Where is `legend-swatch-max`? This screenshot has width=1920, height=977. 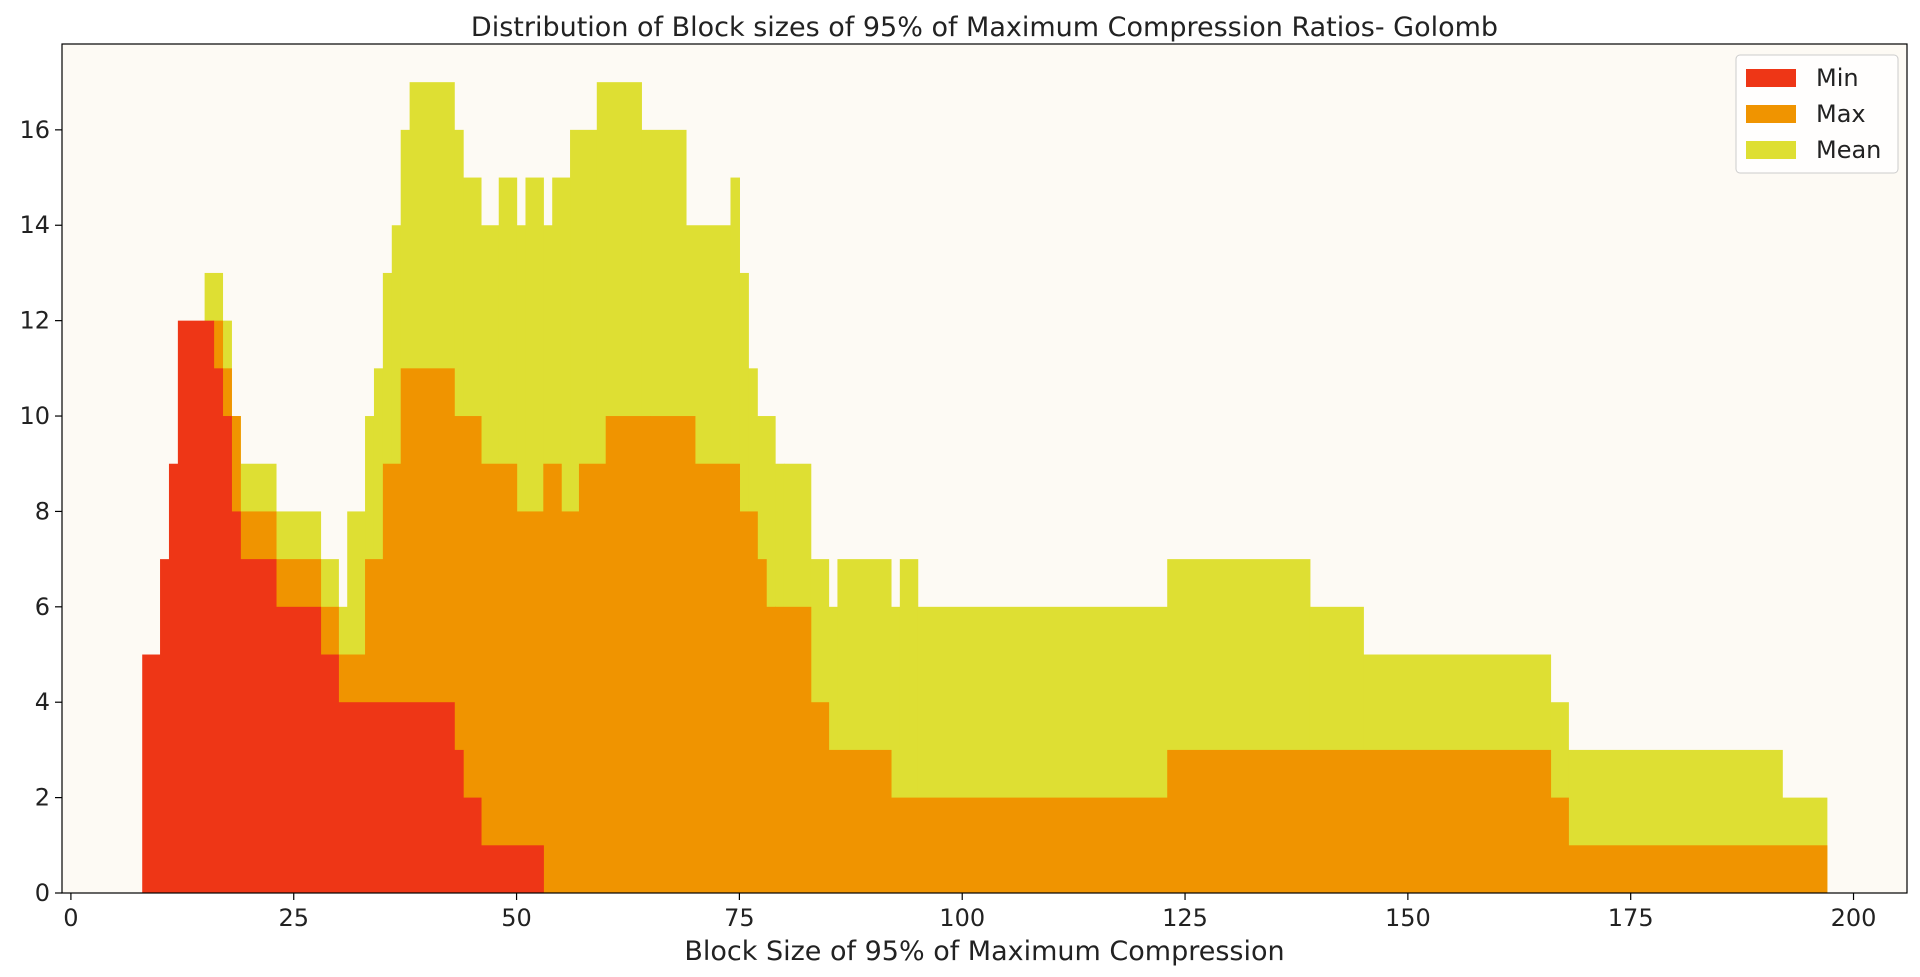
legend-swatch-max is located at coordinates (1771, 114).